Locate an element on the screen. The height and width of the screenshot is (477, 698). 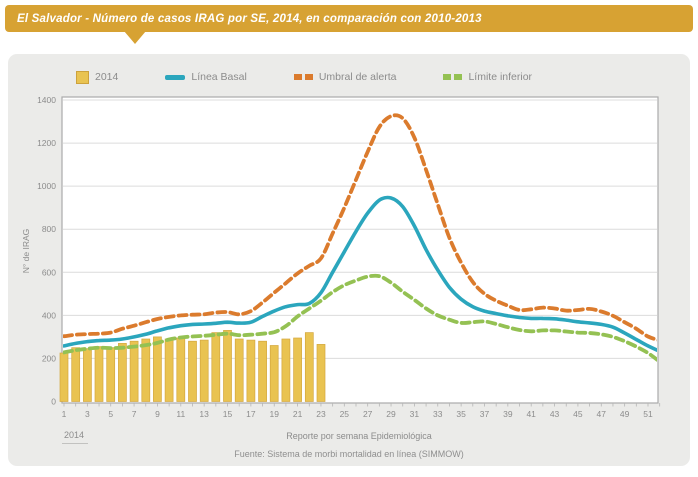
bar-series-2014 is located at coordinates (192, 366).